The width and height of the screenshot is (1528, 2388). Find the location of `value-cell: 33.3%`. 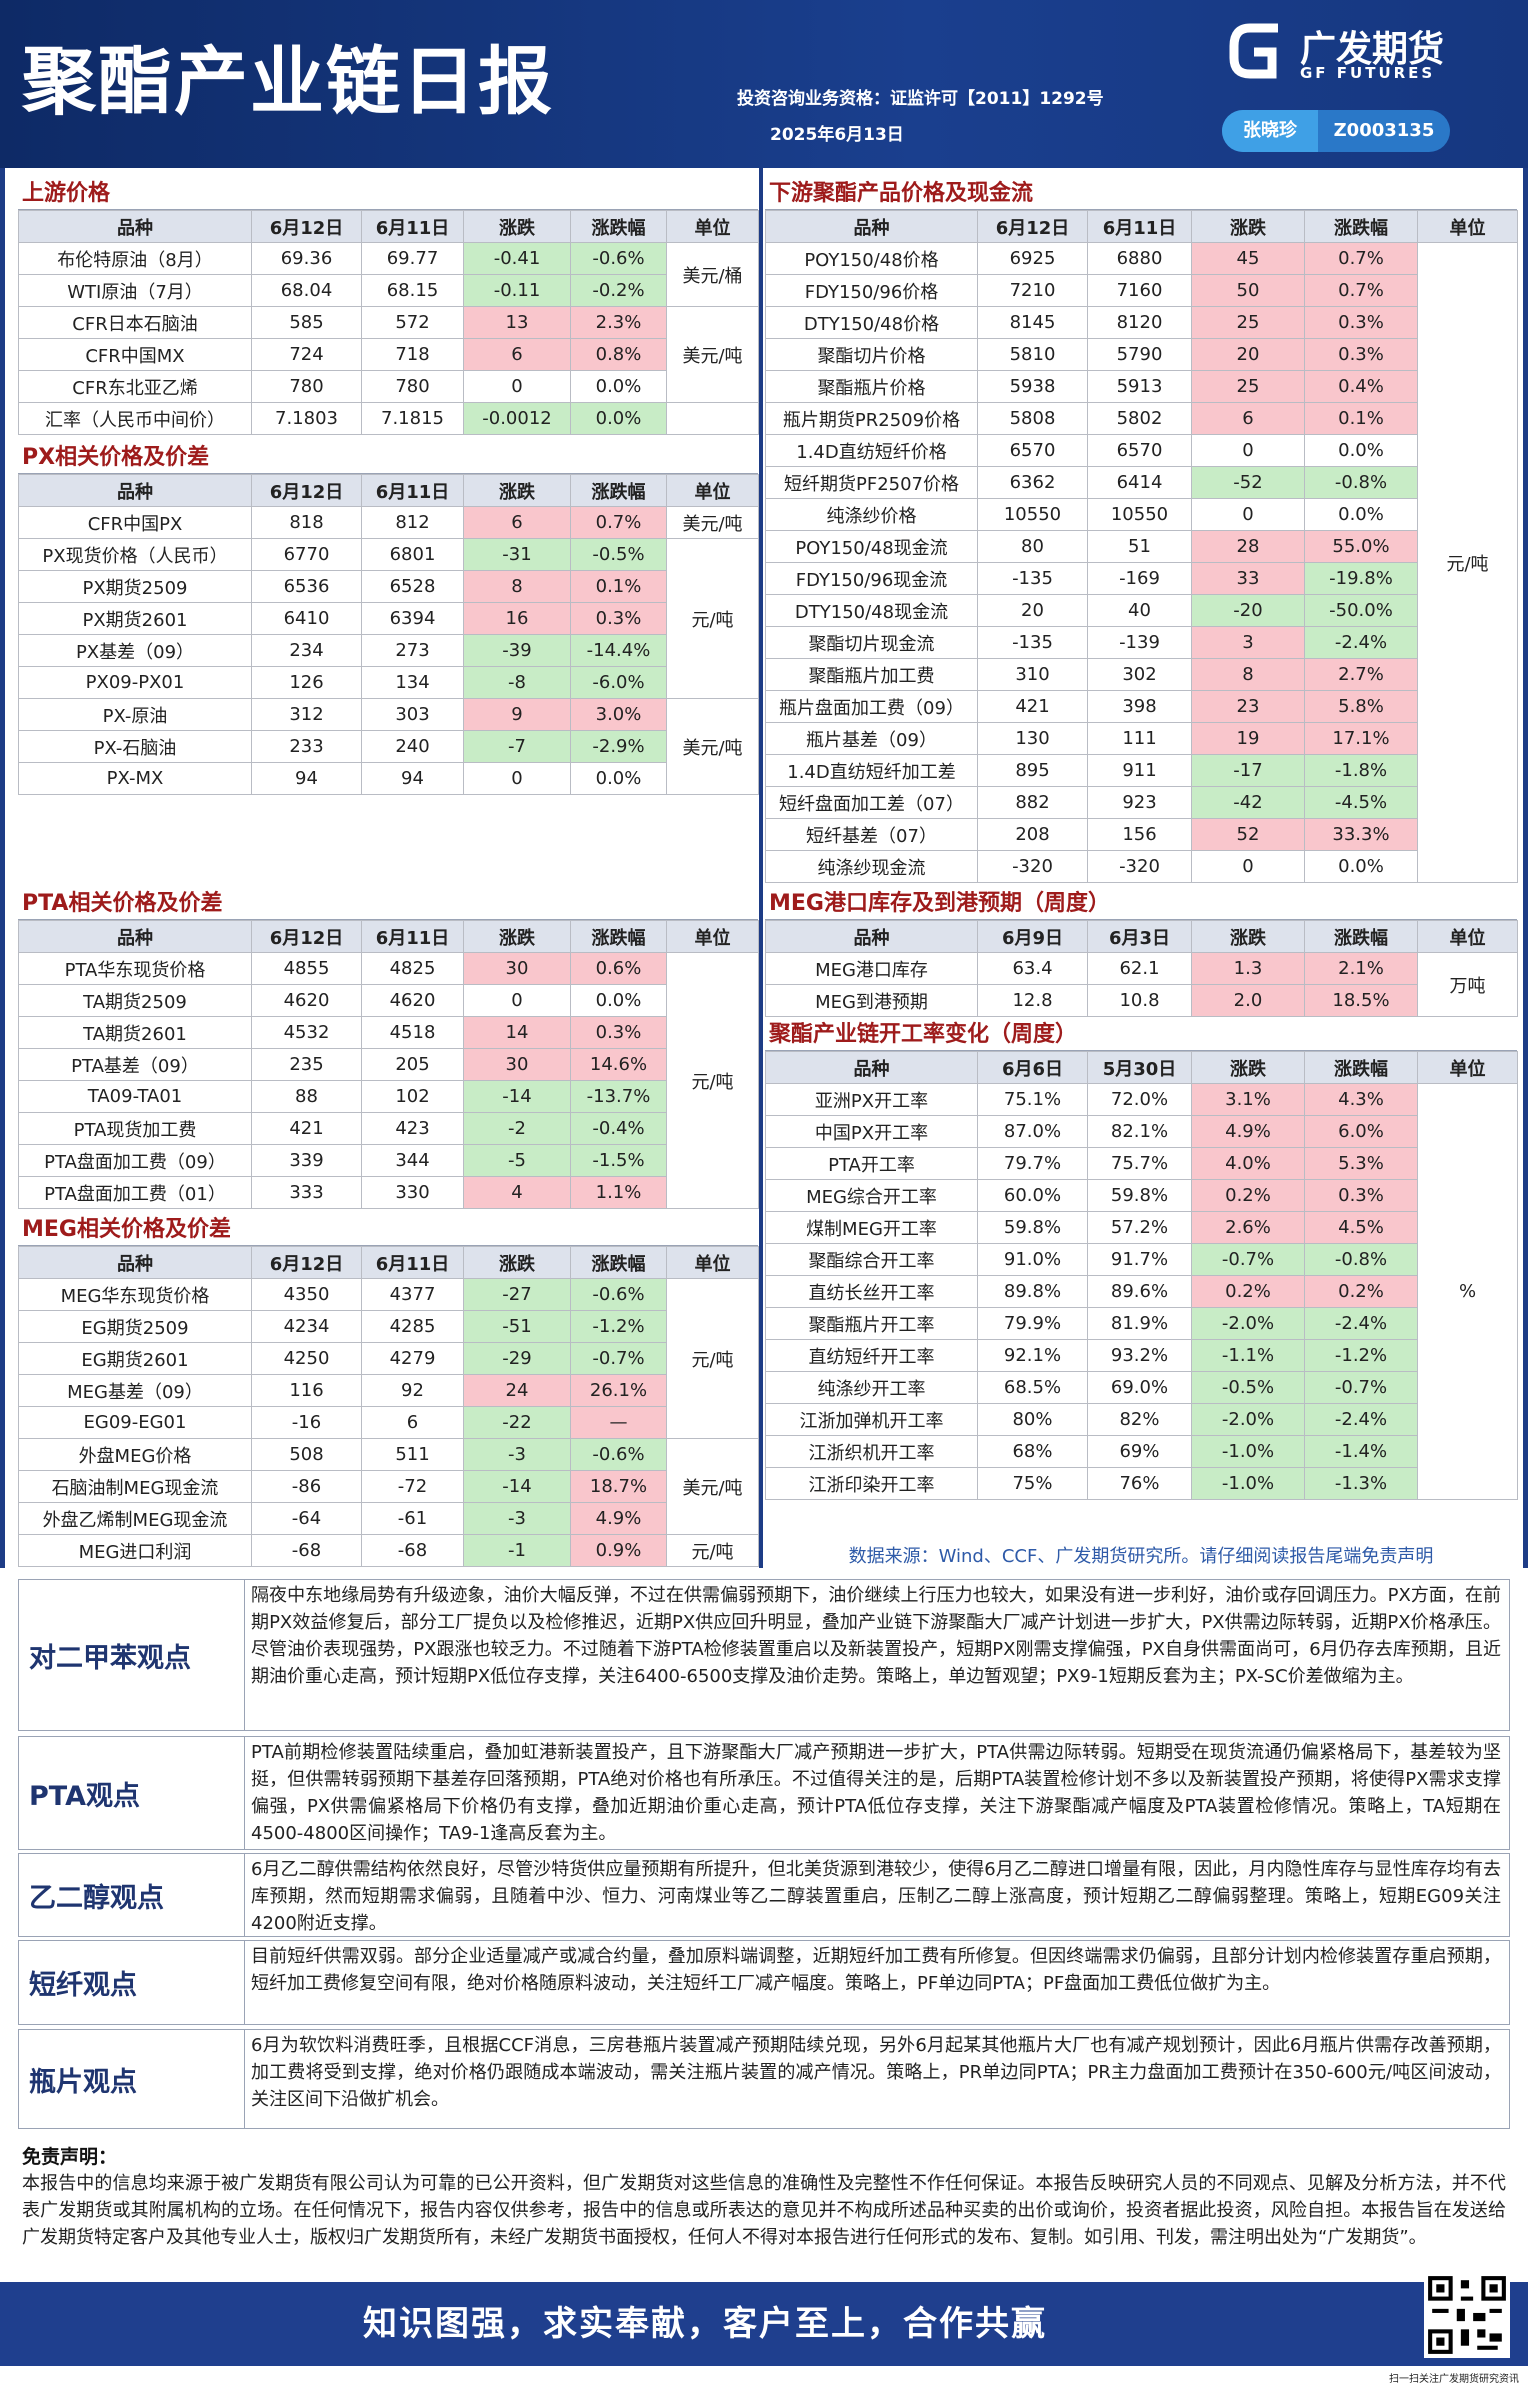

value-cell: 33.3% is located at coordinates (1361, 834).